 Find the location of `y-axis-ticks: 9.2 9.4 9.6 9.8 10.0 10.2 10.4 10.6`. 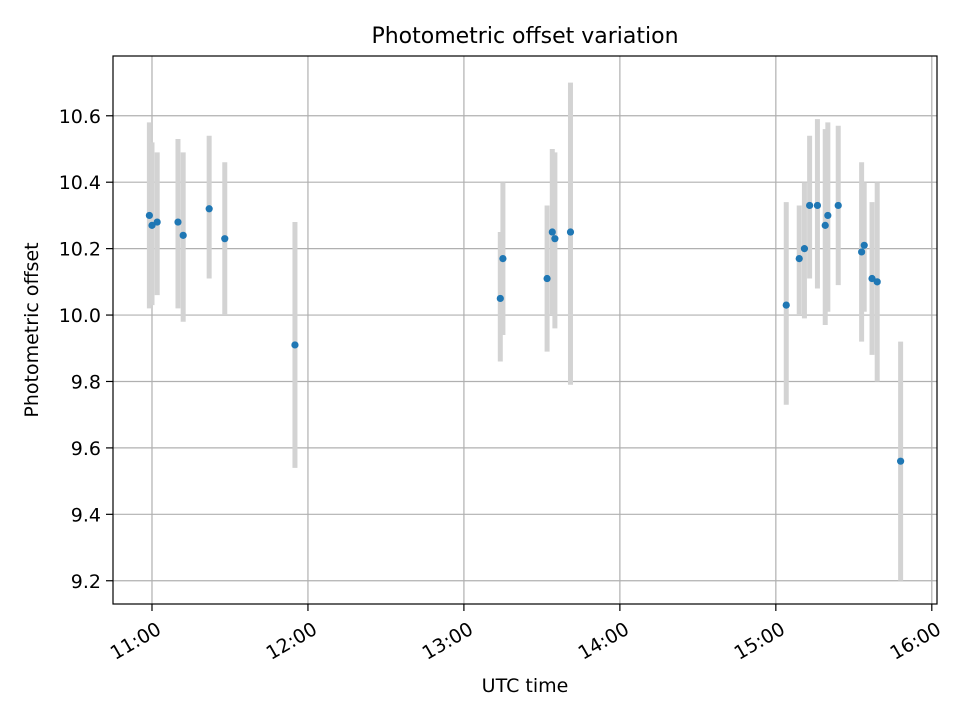

y-axis-ticks: 9.2 9.4 9.6 9.8 10.0 10.2 10.4 10.6 is located at coordinates (86, 349).